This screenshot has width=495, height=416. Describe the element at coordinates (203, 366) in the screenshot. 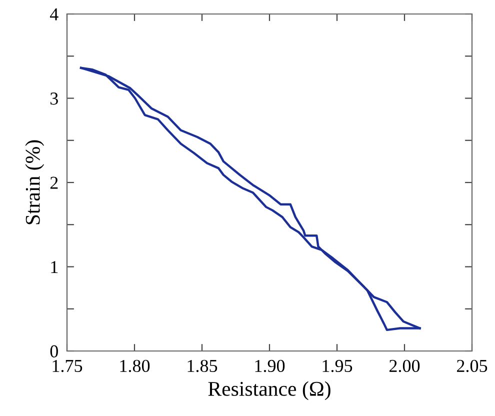

I see `x-tick-label: 1.85` at that location.